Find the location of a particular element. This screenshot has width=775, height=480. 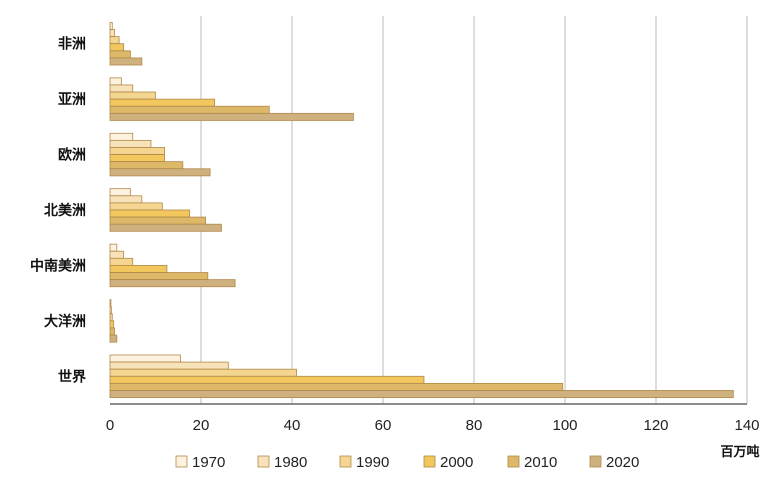

bar-中南美洲-1970 is located at coordinates (113, 247).